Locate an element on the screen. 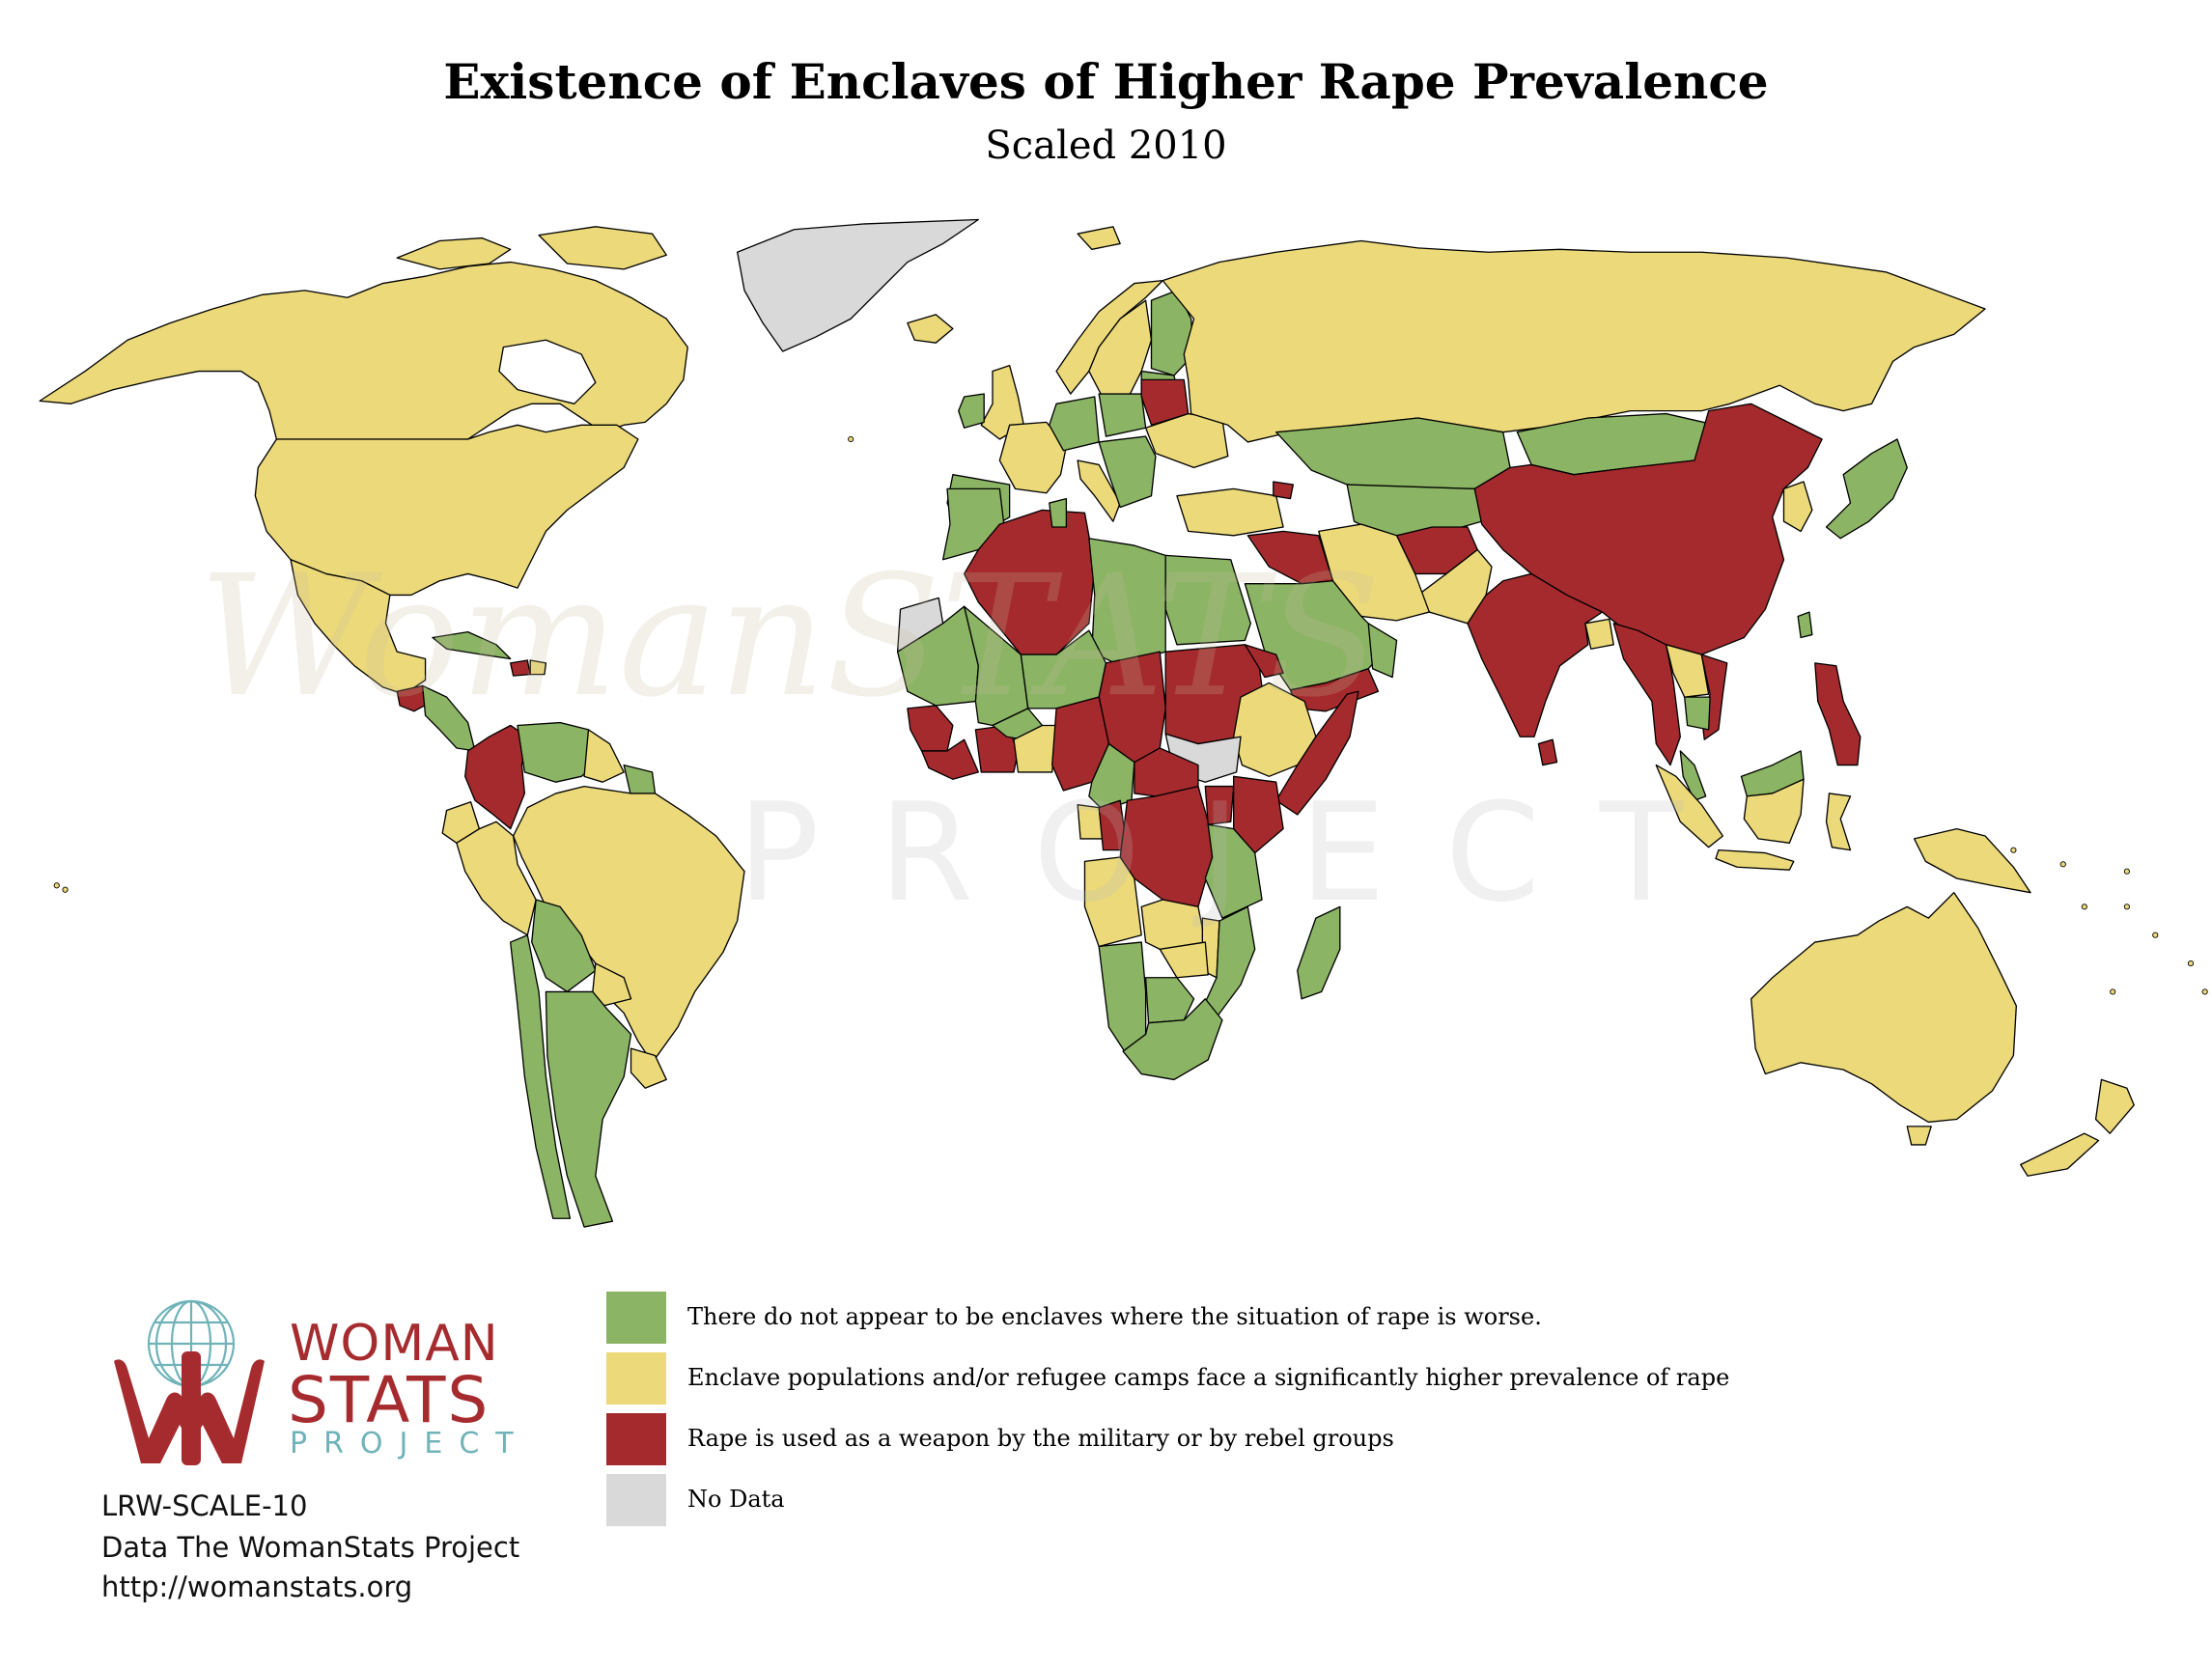 Image resolution: width=2212 pixels, height=1669 pixels. map-region-sri-lanka is located at coordinates (1548, 752).